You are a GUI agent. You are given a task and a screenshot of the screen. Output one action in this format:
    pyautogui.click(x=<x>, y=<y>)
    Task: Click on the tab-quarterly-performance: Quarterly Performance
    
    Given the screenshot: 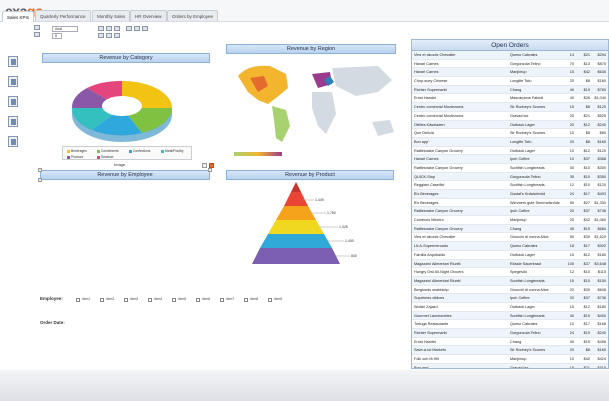 What is the action you would take?
    pyautogui.click(x=63, y=15)
    